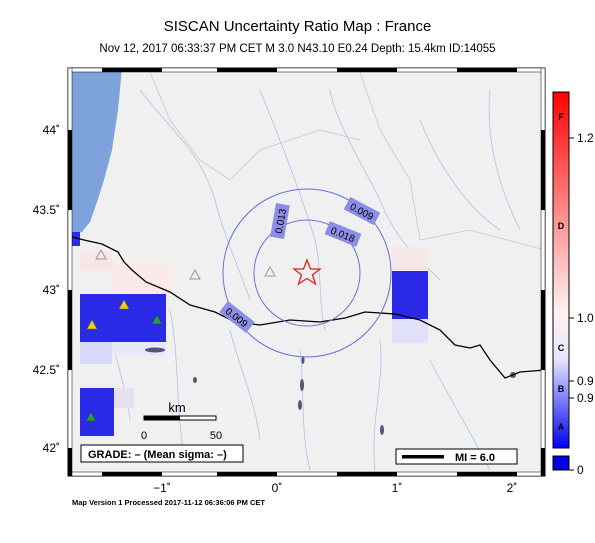  What do you see at coordinates (561, 117) in the screenshot?
I see `colorbar-letter: F` at bounding box center [561, 117].